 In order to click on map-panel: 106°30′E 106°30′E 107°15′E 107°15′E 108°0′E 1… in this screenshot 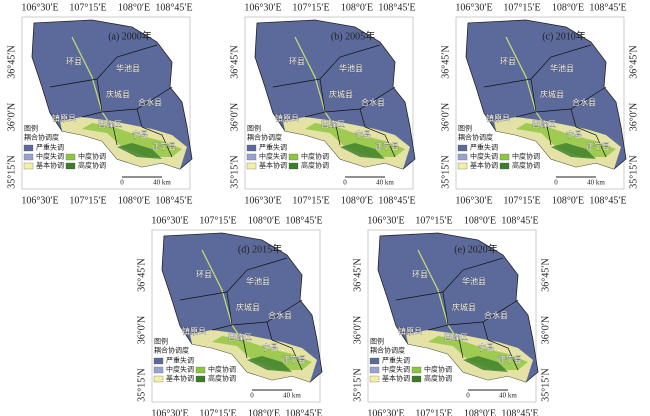, I will do `click(322, 104)`.